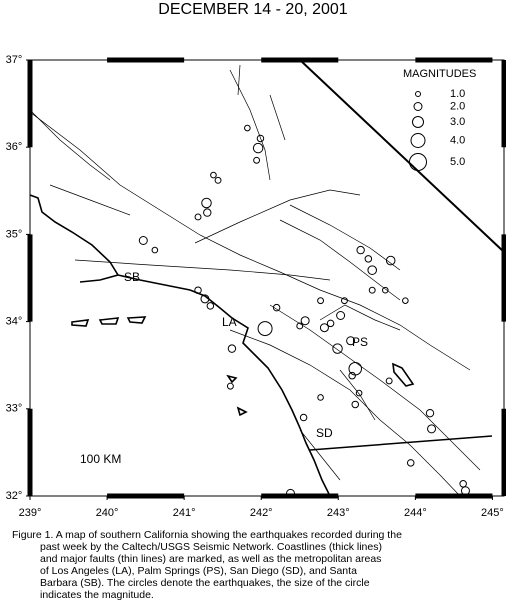  What do you see at coordinates (184, 513) in the screenshot?
I see `x-tick-label: 241°` at bounding box center [184, 513].